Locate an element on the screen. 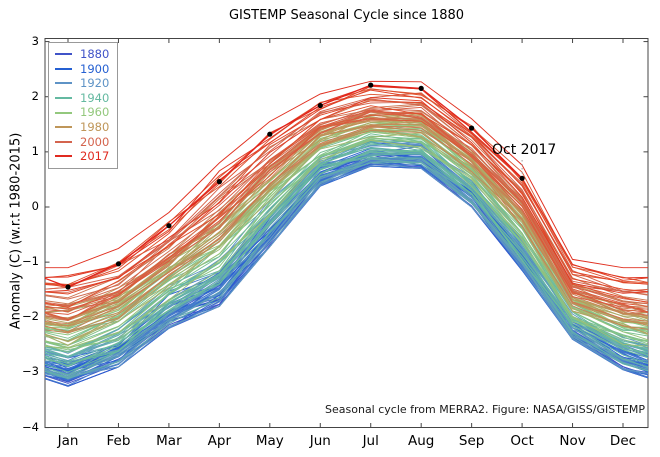 This screenshot has height=457, width=660. legend-item: 1960 is located at coordinates (82, 112).